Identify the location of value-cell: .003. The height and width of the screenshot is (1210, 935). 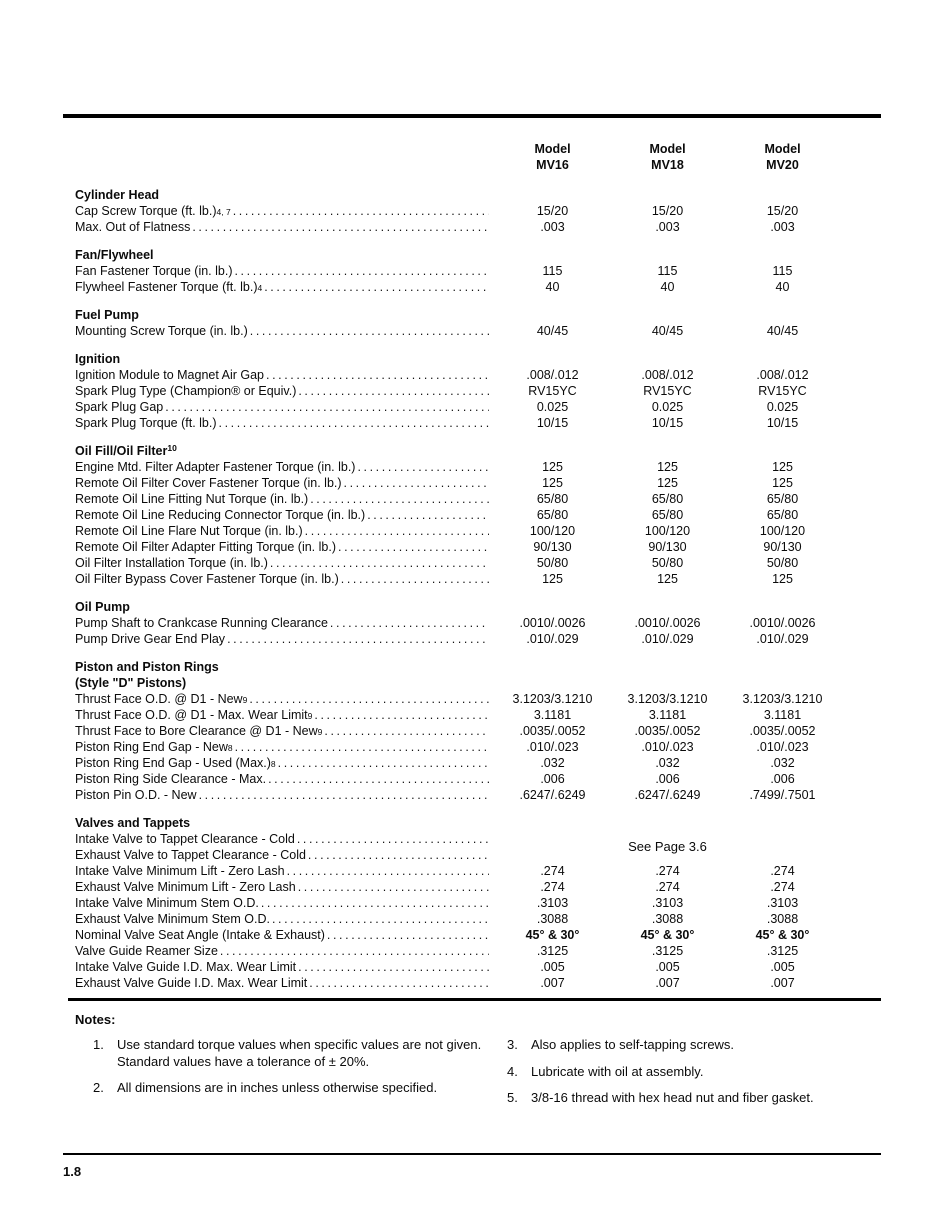
(782, 227).